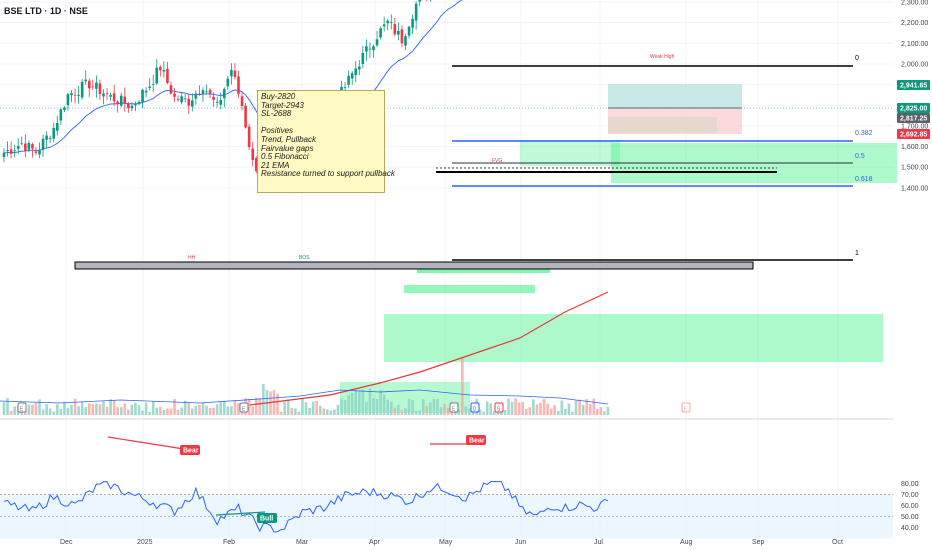  I want to click on time-tick: Jun, so click(520, 542).